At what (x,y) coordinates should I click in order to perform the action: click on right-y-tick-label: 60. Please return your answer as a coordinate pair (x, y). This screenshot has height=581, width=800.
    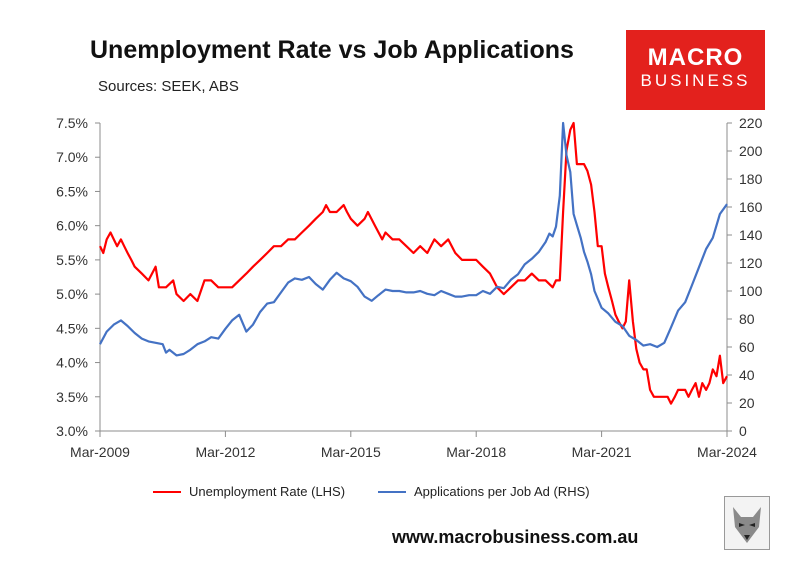
    Looking at the image, I should click on (747, 347).